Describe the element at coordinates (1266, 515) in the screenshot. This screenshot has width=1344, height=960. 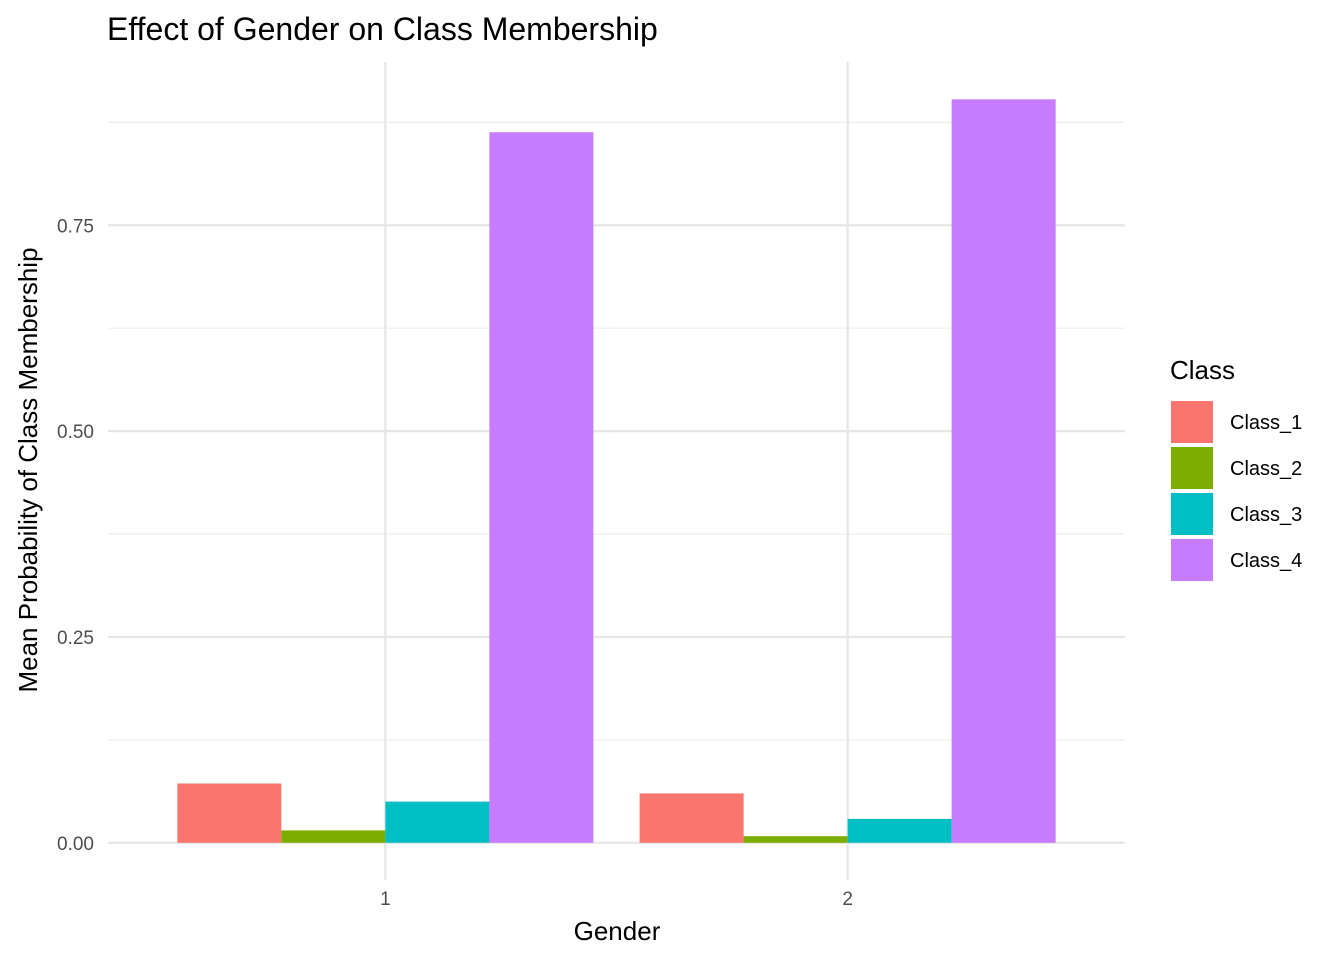
I see `legend-label-class_3: Class_3` at that location.